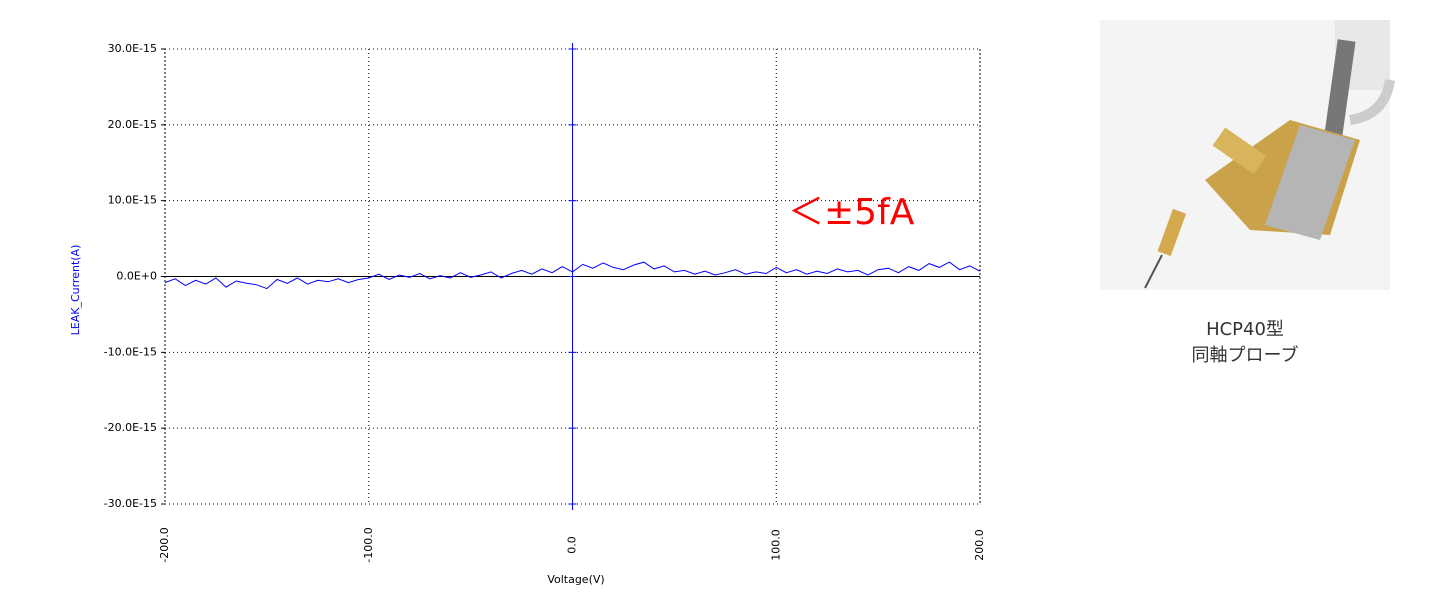 The image size is (1429, 613). Describe the element at coordinates (130, 351) in the screenshot. I see `y-tick-label: -10.0E-15` at that location.